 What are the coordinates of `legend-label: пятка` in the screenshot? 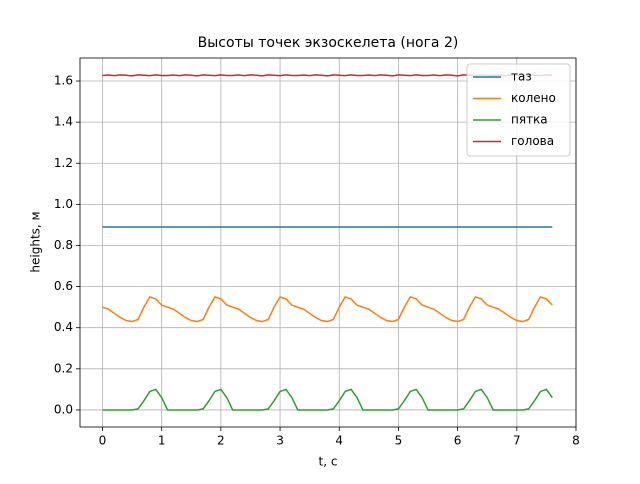 It's located at (529, 120).